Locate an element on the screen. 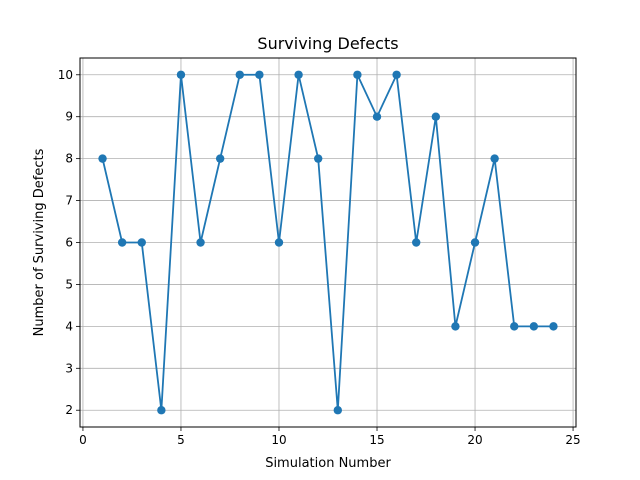 This screenshot has width=640, height=480. y-tick-label: 3 is located at coordinates (69, 368).